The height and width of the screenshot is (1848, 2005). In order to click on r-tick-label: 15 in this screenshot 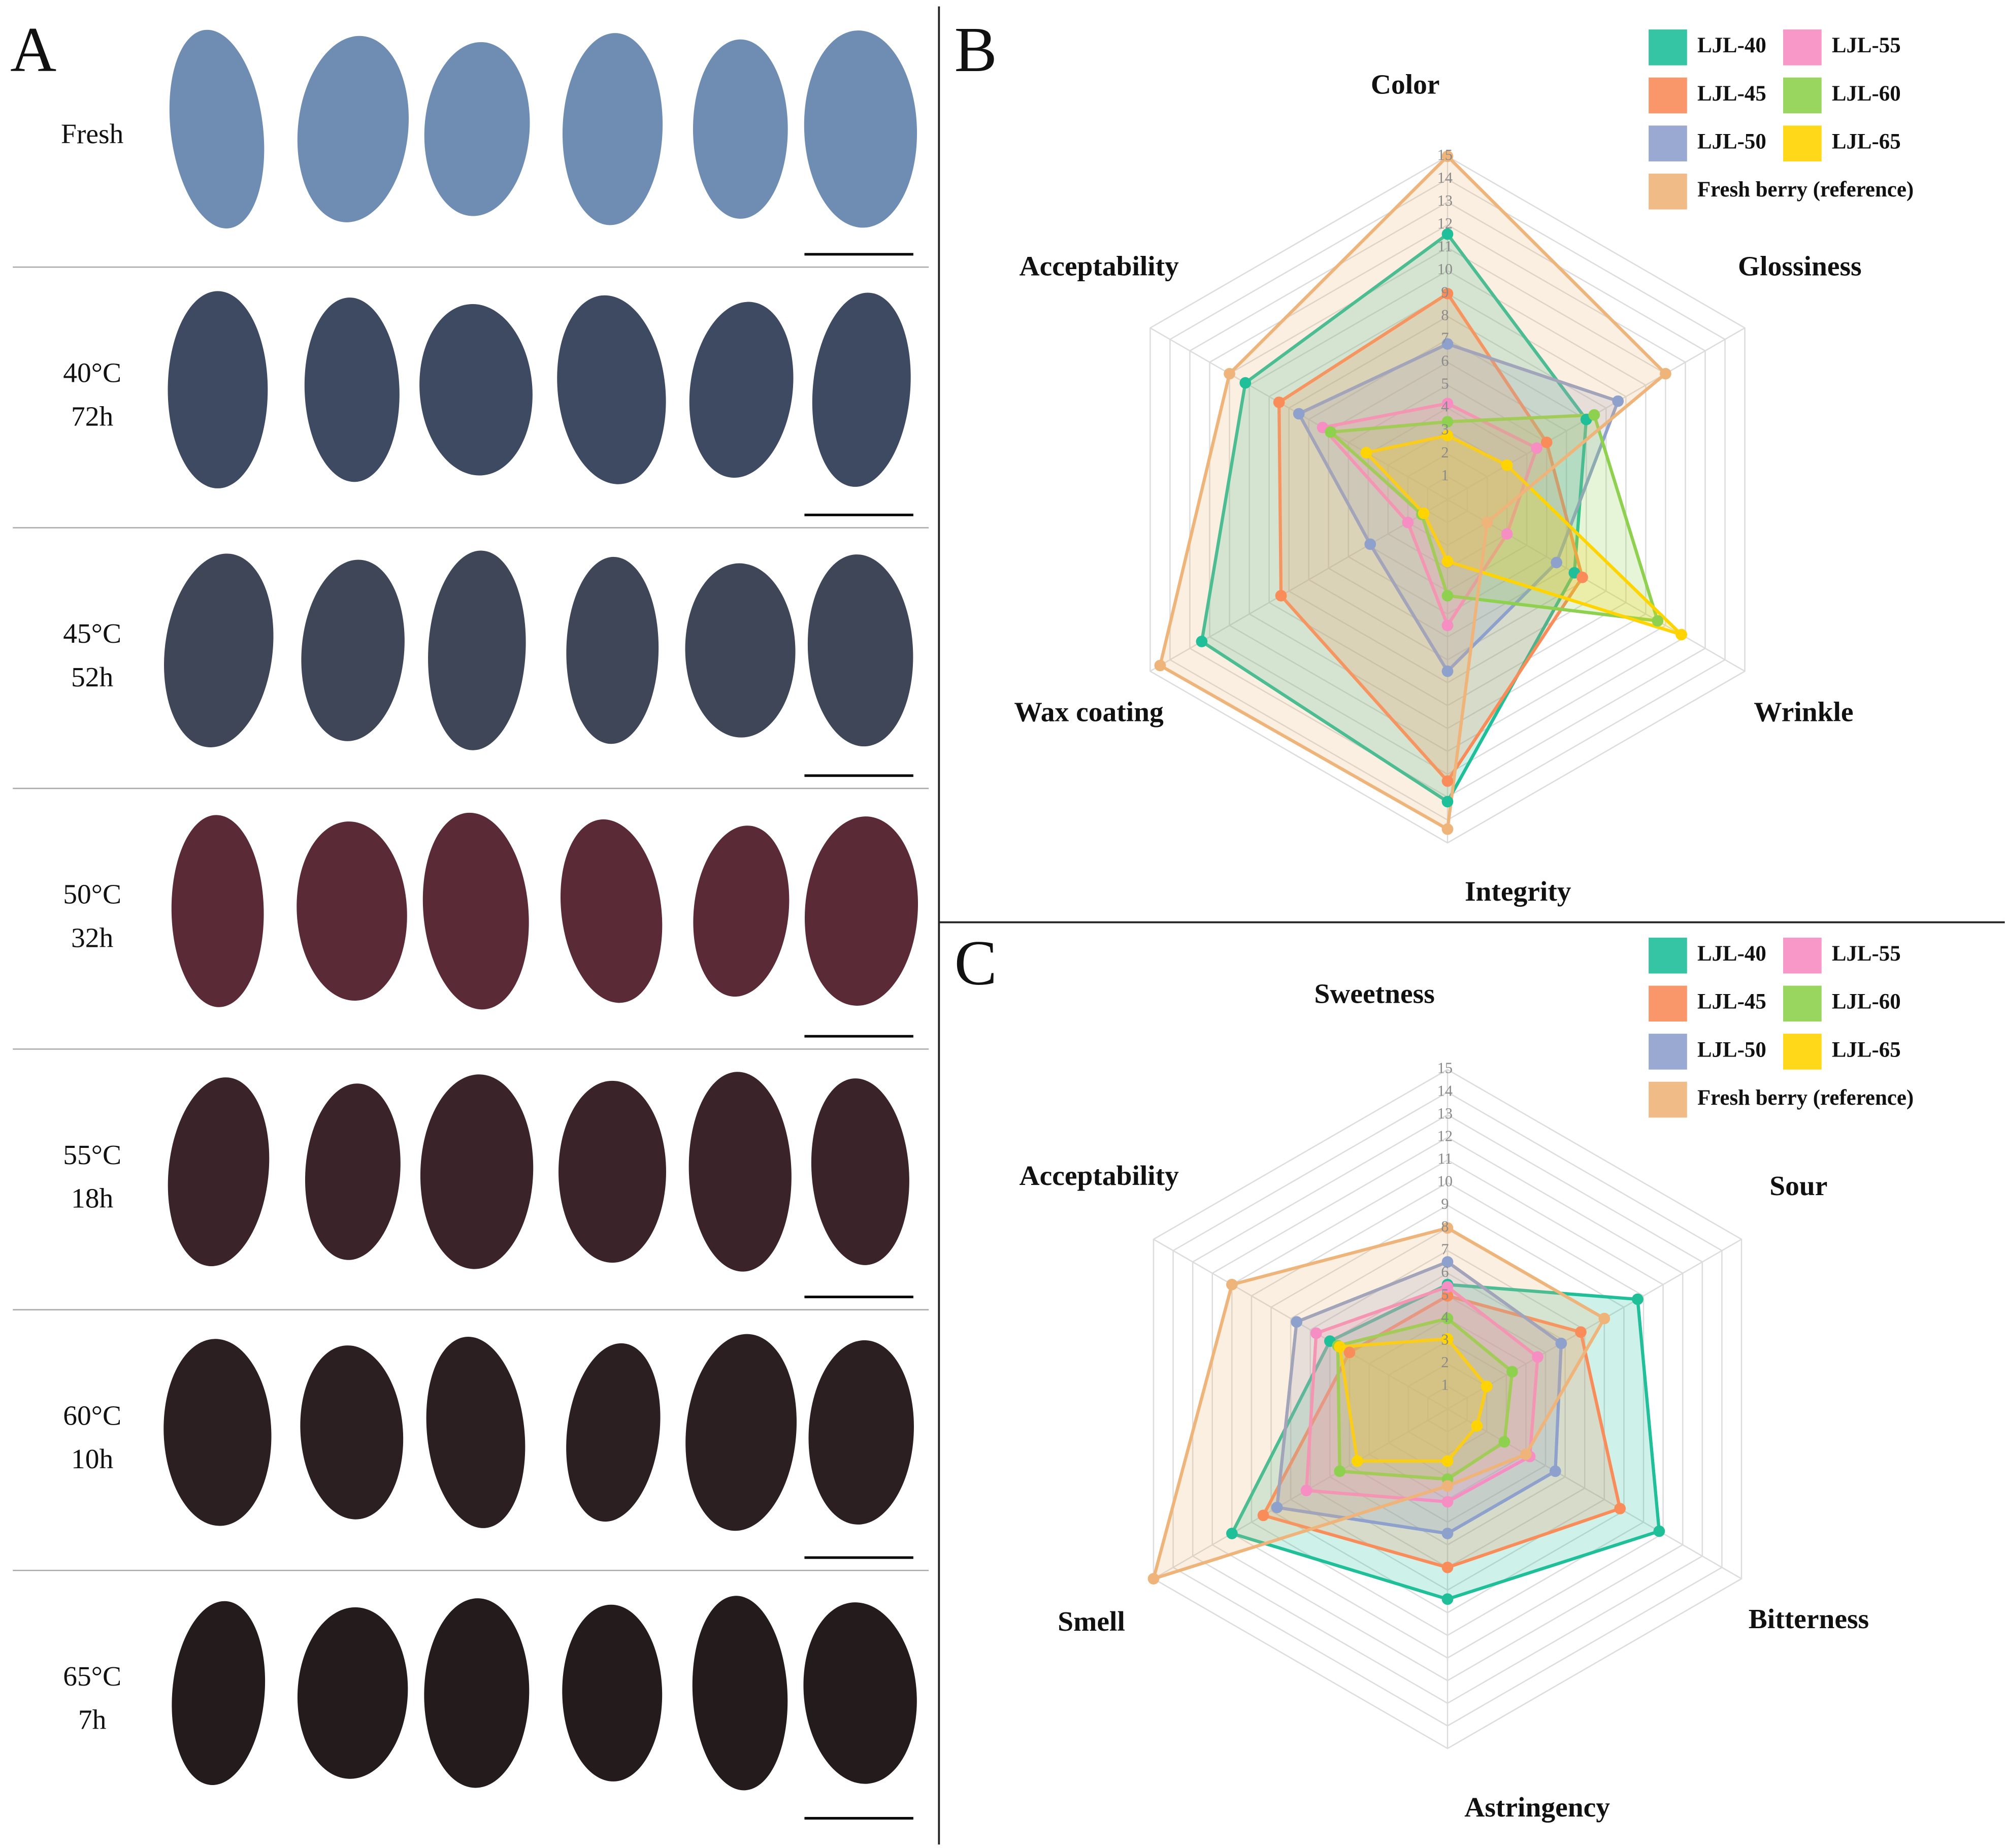, I will do `click(1445, 1068)`.